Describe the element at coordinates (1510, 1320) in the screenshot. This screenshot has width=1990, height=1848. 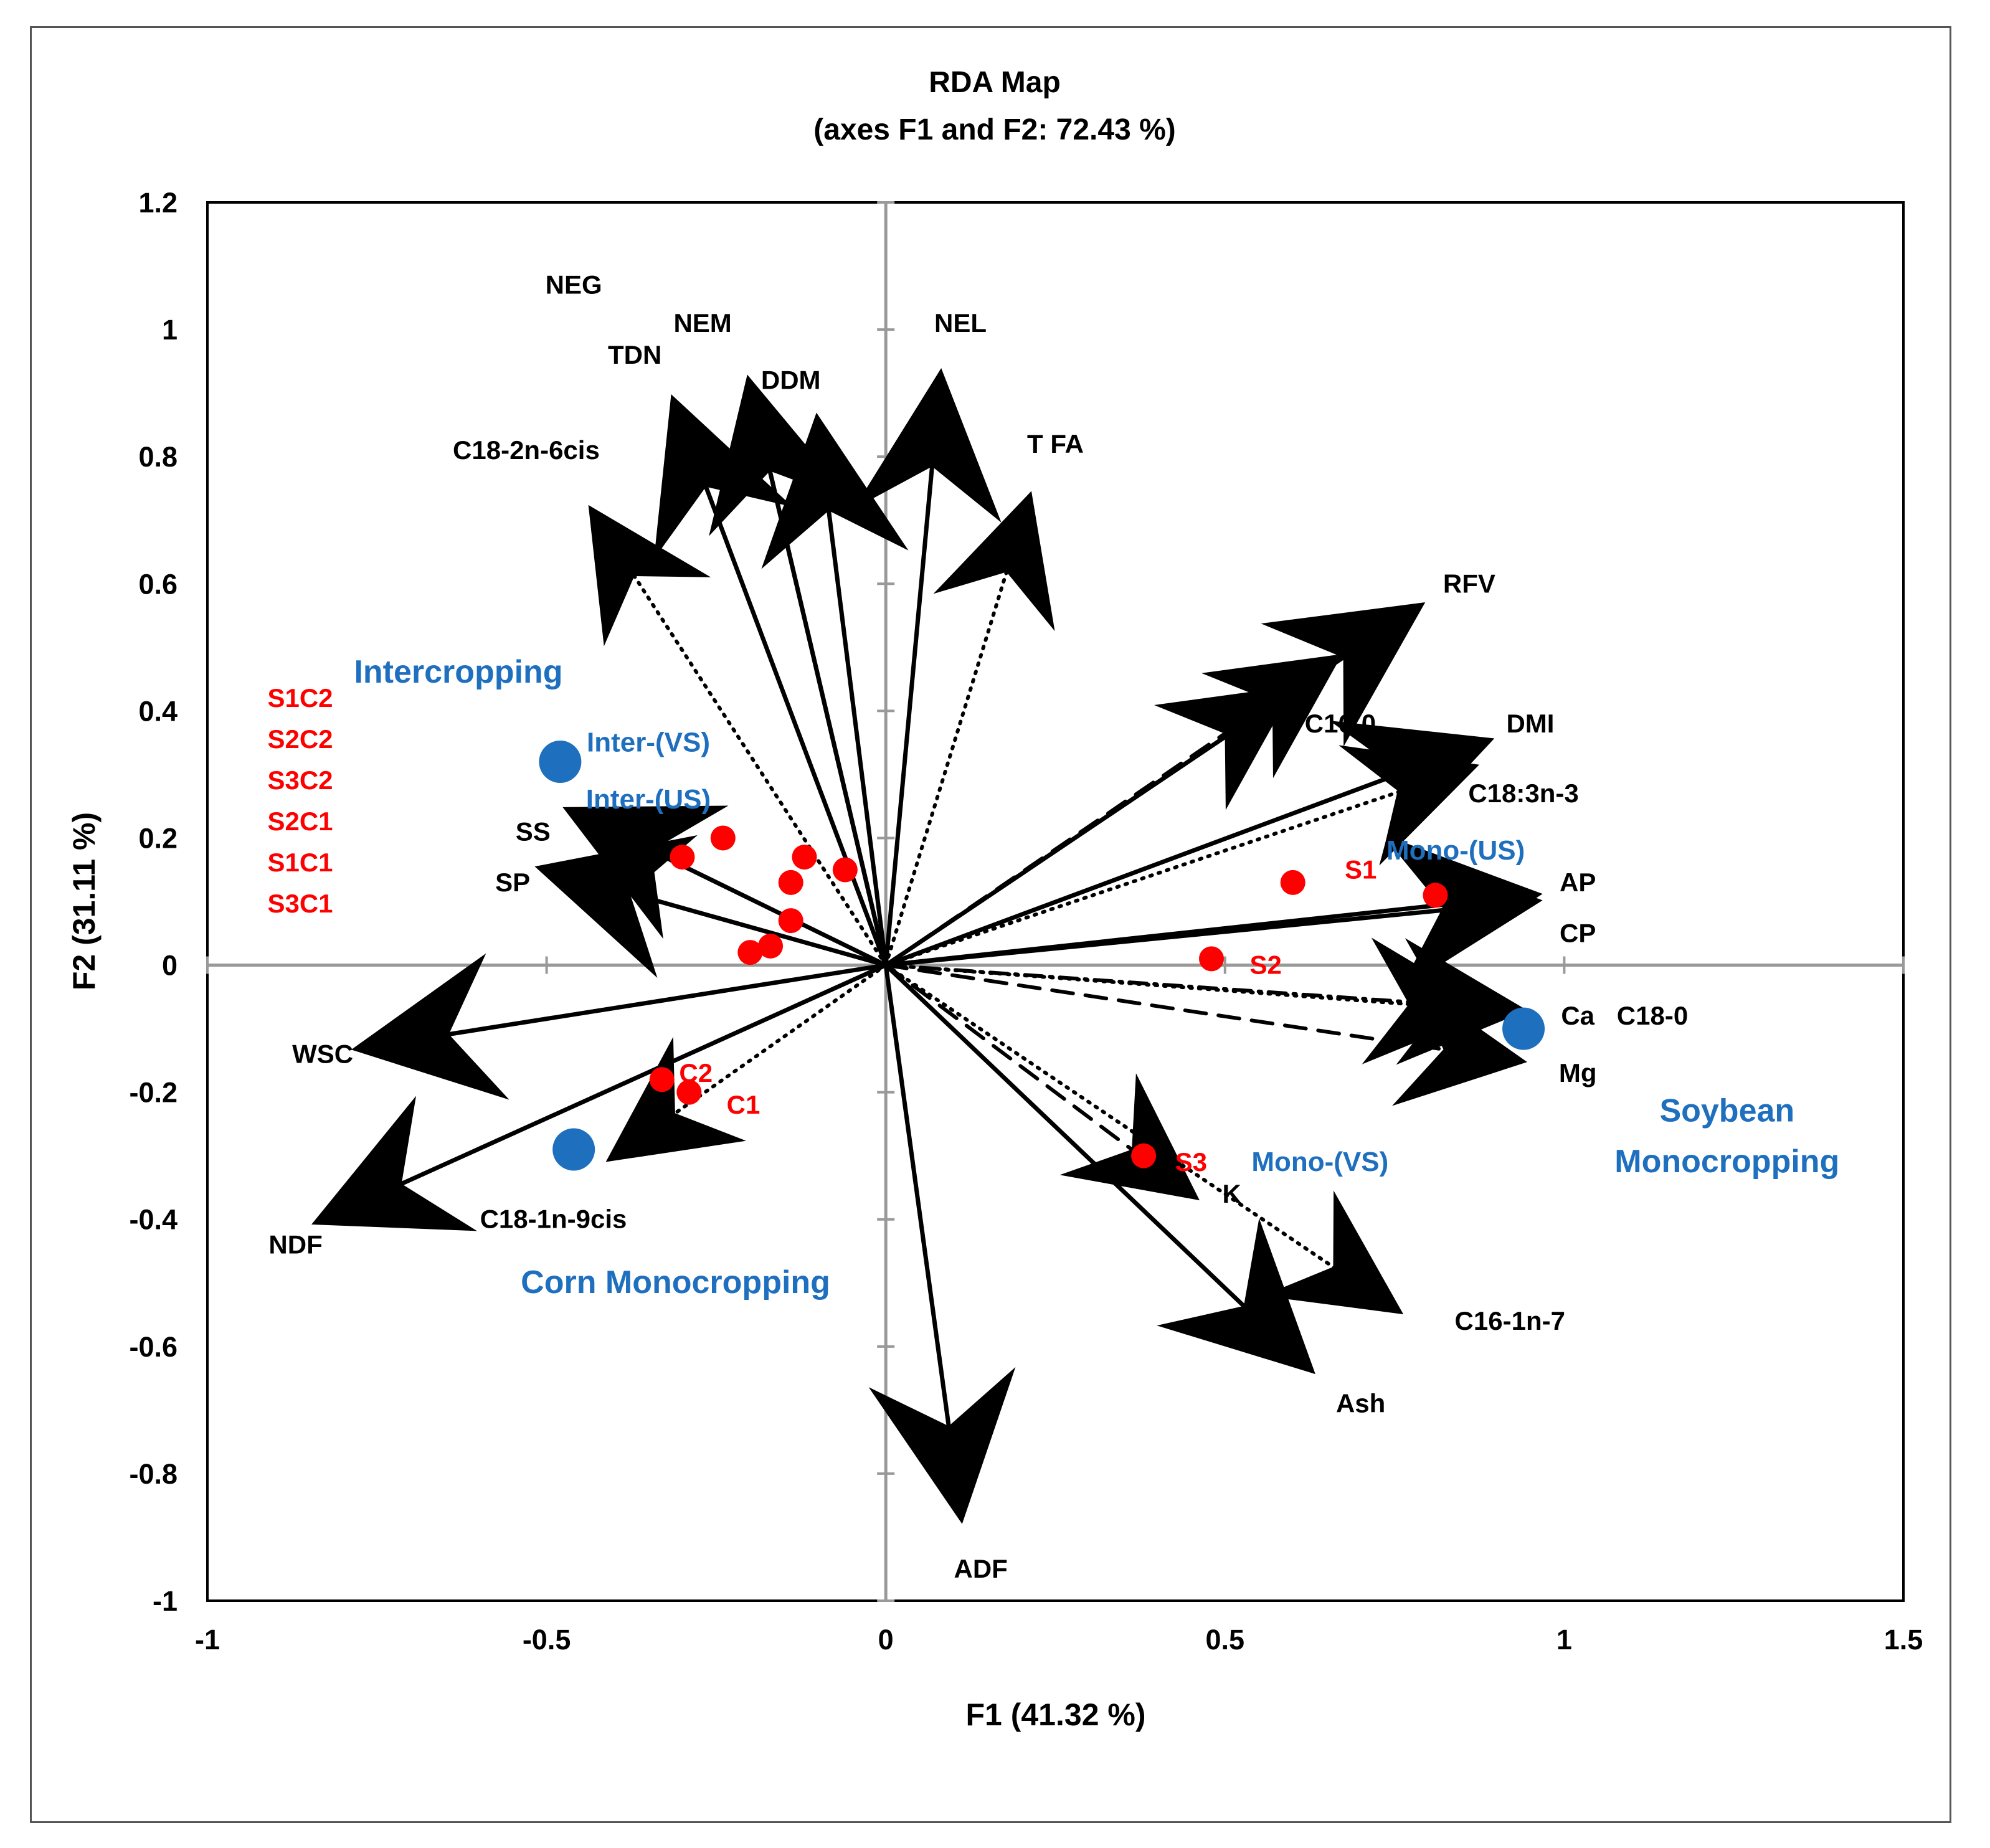
I see `vector-label-c16-1n-7: C16-1n-7` at that location.